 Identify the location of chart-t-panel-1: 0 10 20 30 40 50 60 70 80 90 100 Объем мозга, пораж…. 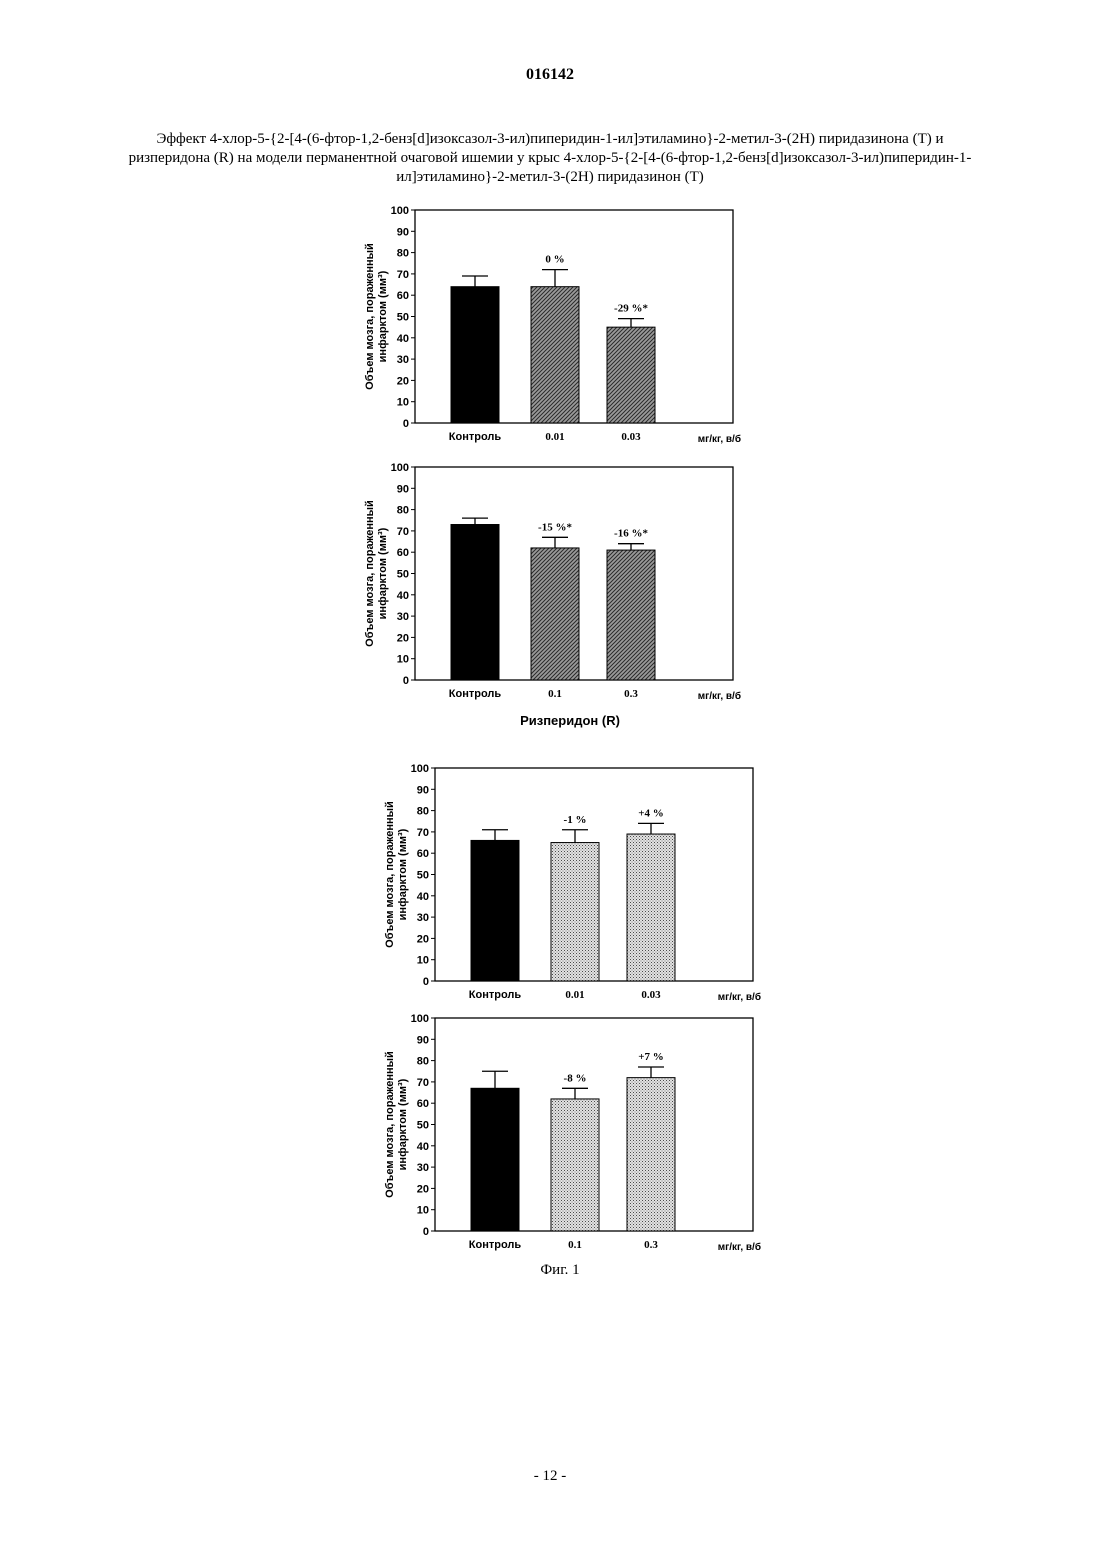
(550, 327).